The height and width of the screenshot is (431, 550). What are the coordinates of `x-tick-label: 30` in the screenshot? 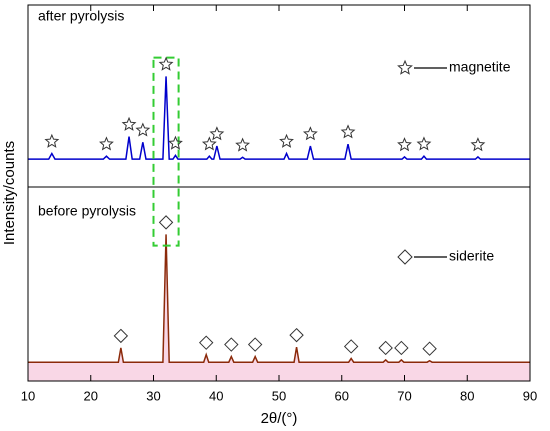 It's located at (153, 395).